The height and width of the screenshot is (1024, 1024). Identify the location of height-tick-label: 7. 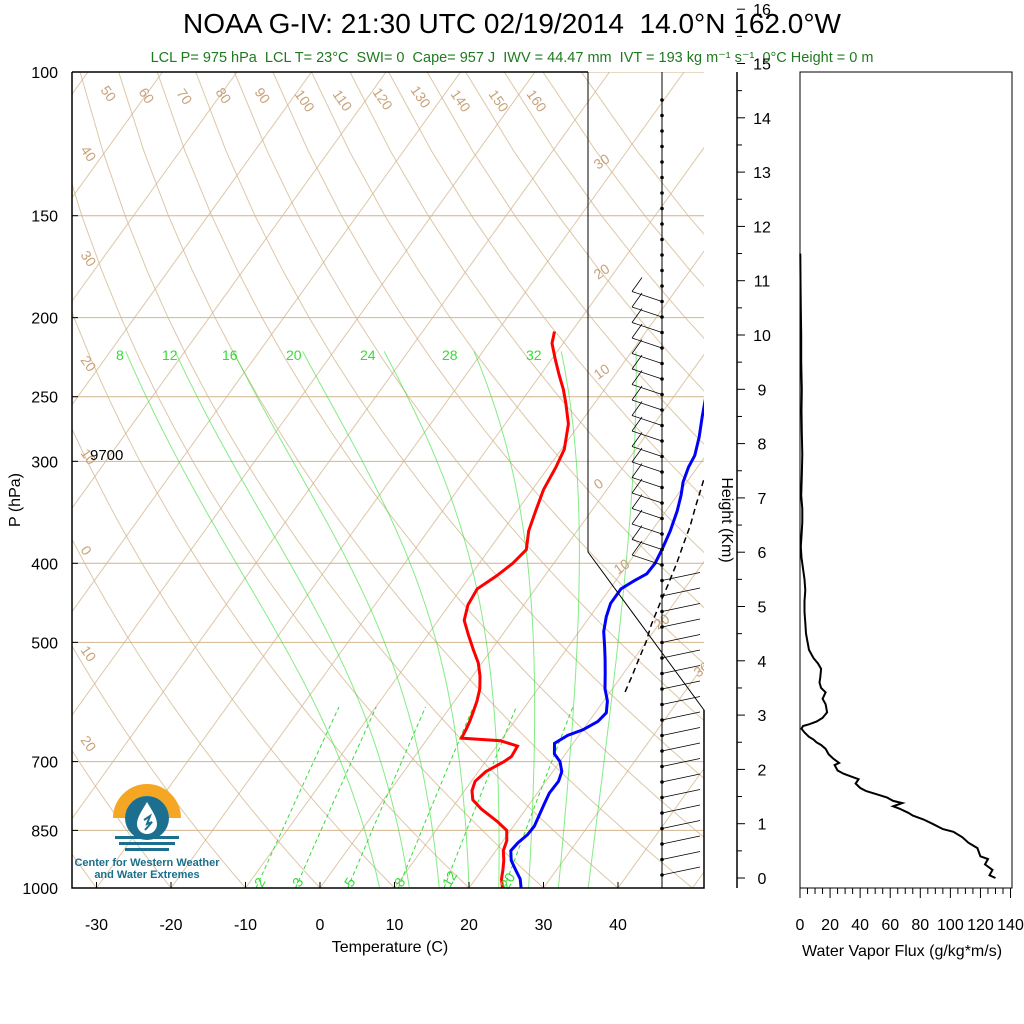
(762, 499).